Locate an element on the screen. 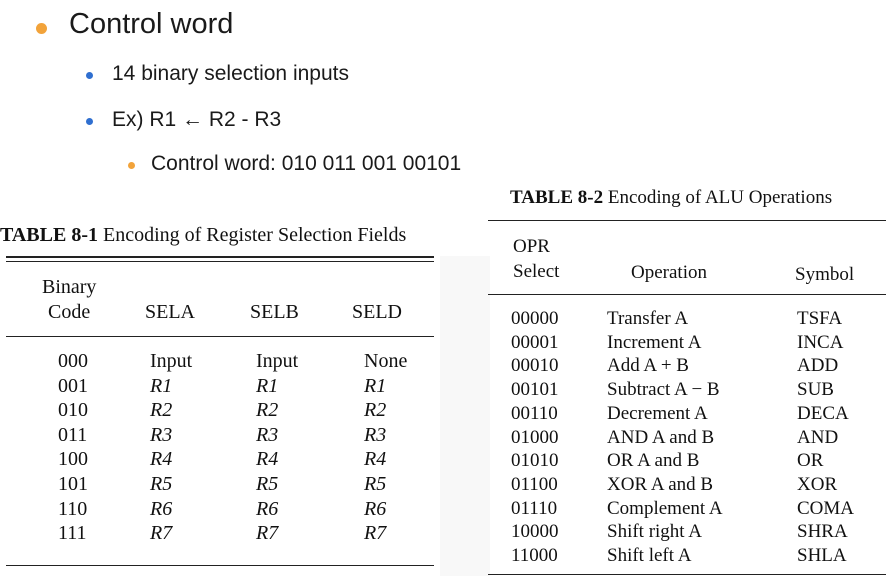  table2-header-operation: Operation is located at coordinates (669, 272).